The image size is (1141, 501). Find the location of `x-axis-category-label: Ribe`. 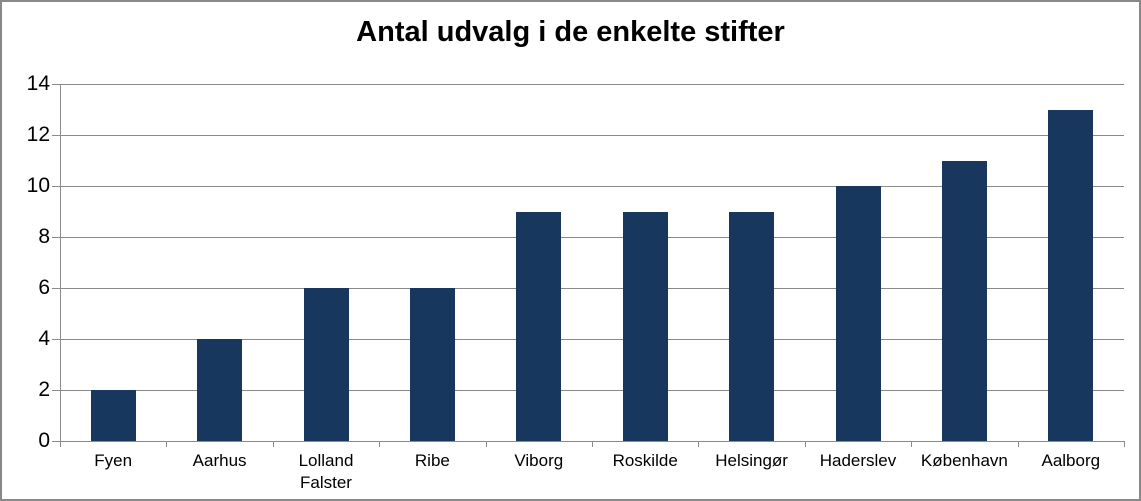

x-axis-category-label: Ribe is located at coordinates (432, 460).